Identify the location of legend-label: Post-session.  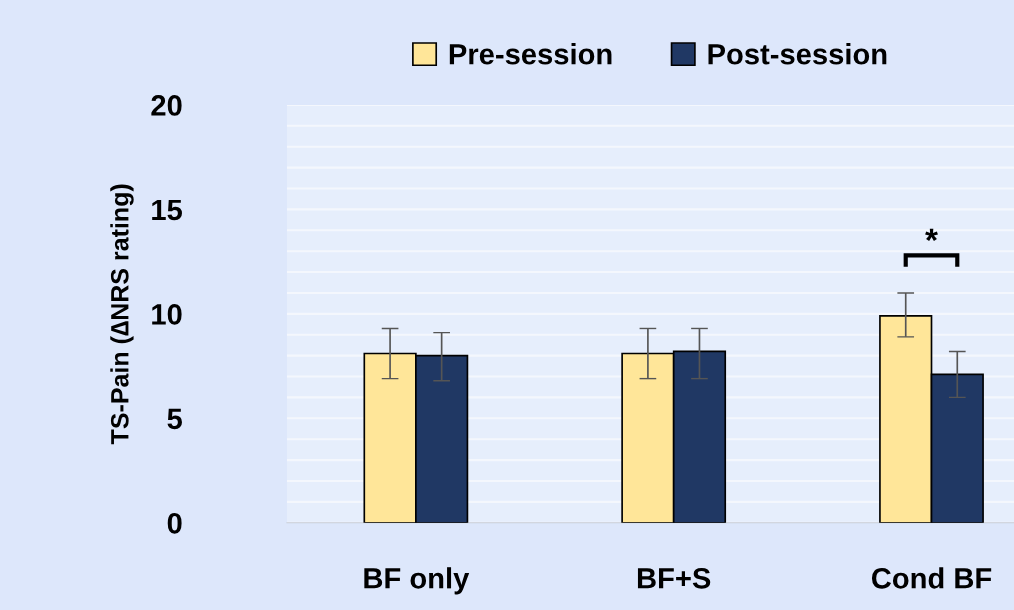
(797, 54).